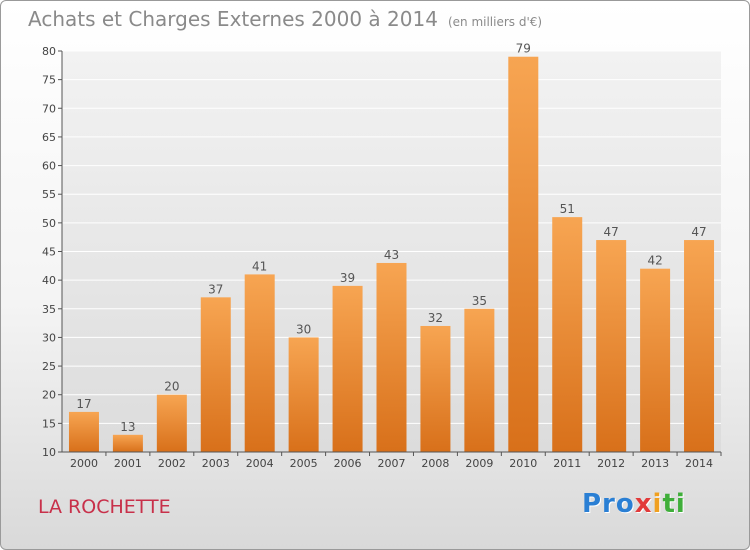 This screenshot has width=750, height=550. Describe the element at coordinates (611, 346) in the screenshot. I see `bar-2012` at that location.